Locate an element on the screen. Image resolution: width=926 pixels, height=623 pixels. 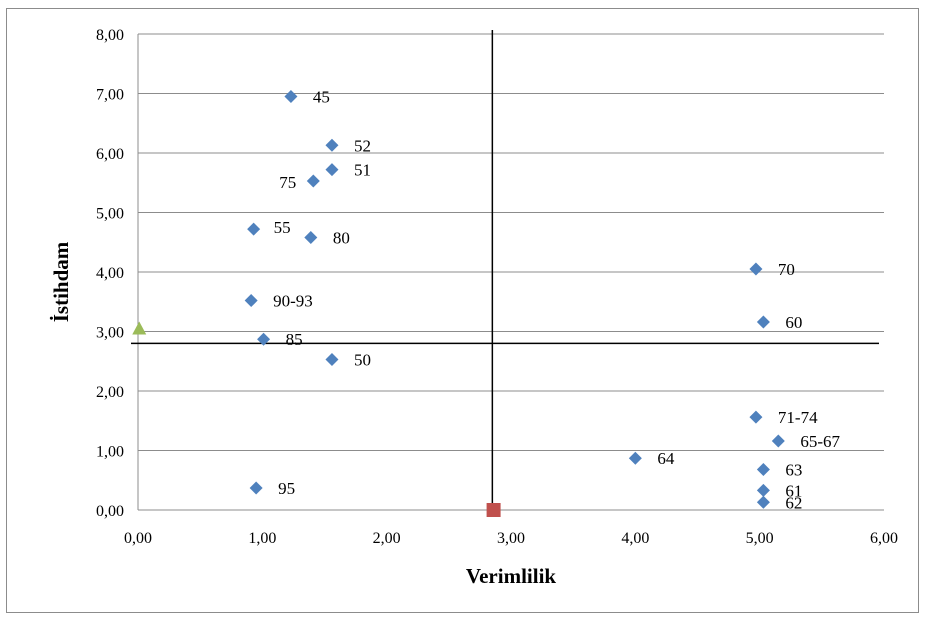
data-point-label: 50 is located at coordinates (362, 359).